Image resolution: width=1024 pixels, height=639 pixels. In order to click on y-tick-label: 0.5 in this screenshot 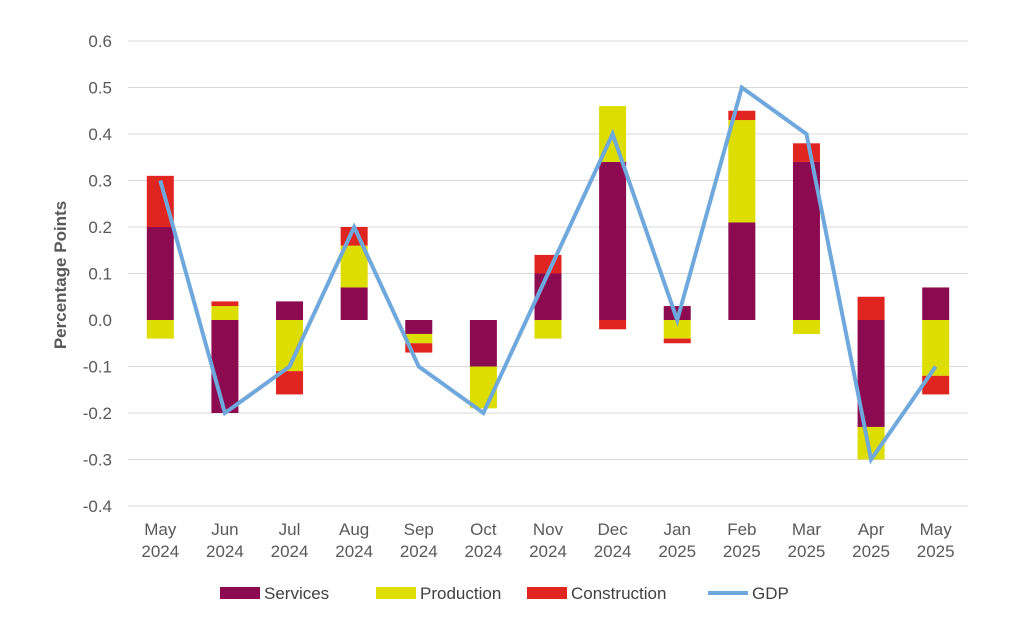, I will do `click(100, 88)`.